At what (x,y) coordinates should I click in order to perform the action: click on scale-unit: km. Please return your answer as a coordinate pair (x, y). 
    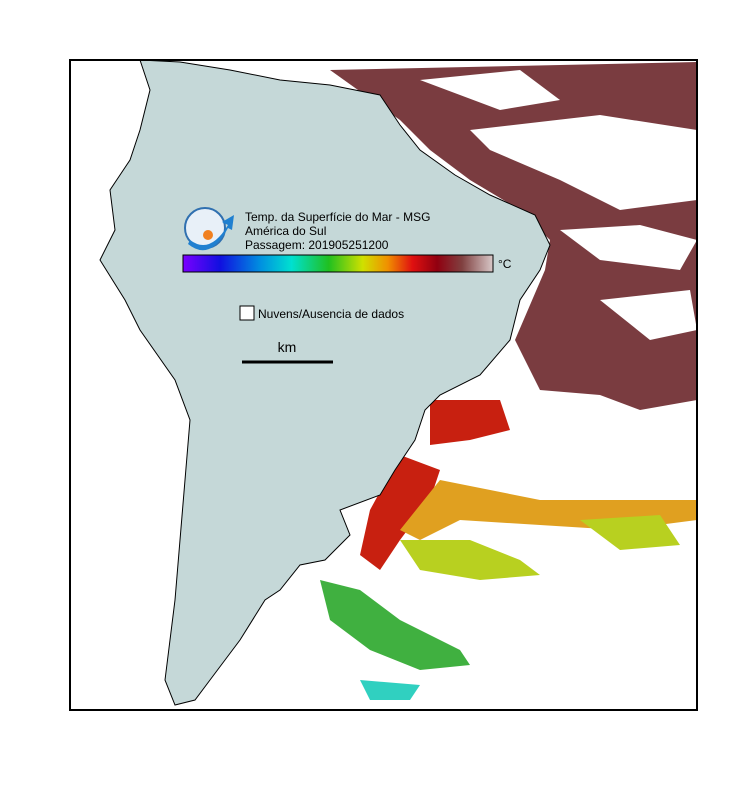
    Looking at the image, I should click on (287, 347).